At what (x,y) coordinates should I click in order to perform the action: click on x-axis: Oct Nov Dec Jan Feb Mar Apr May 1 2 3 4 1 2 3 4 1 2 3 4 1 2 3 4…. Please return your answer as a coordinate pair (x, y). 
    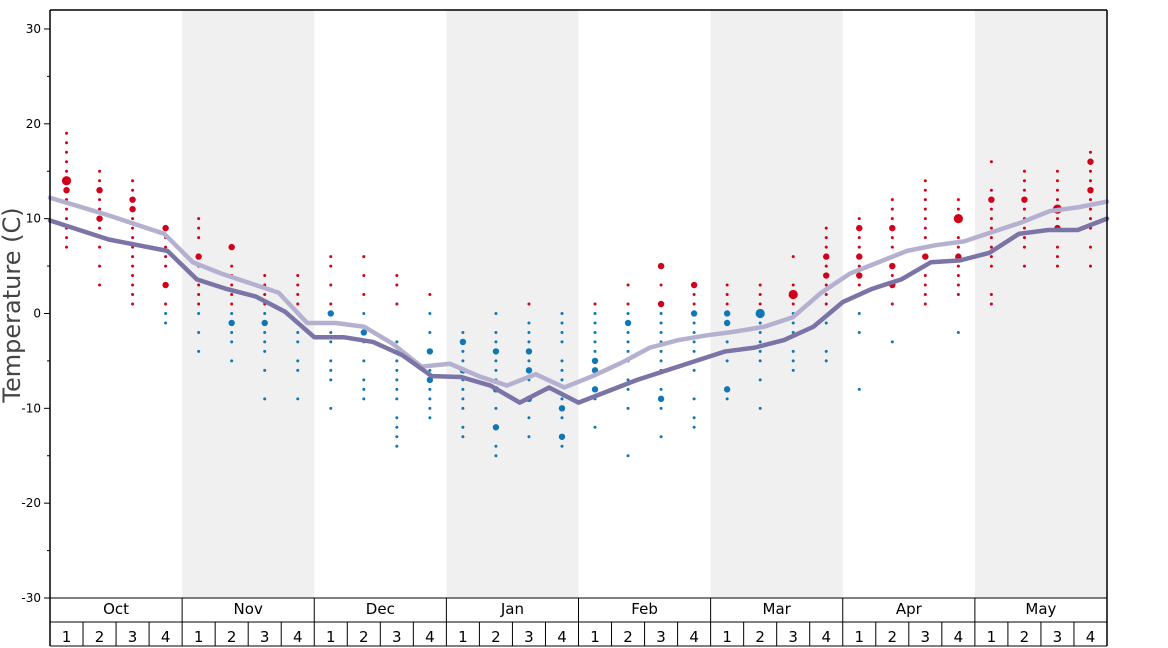
    Looking at the image, I should click on (578, 622).